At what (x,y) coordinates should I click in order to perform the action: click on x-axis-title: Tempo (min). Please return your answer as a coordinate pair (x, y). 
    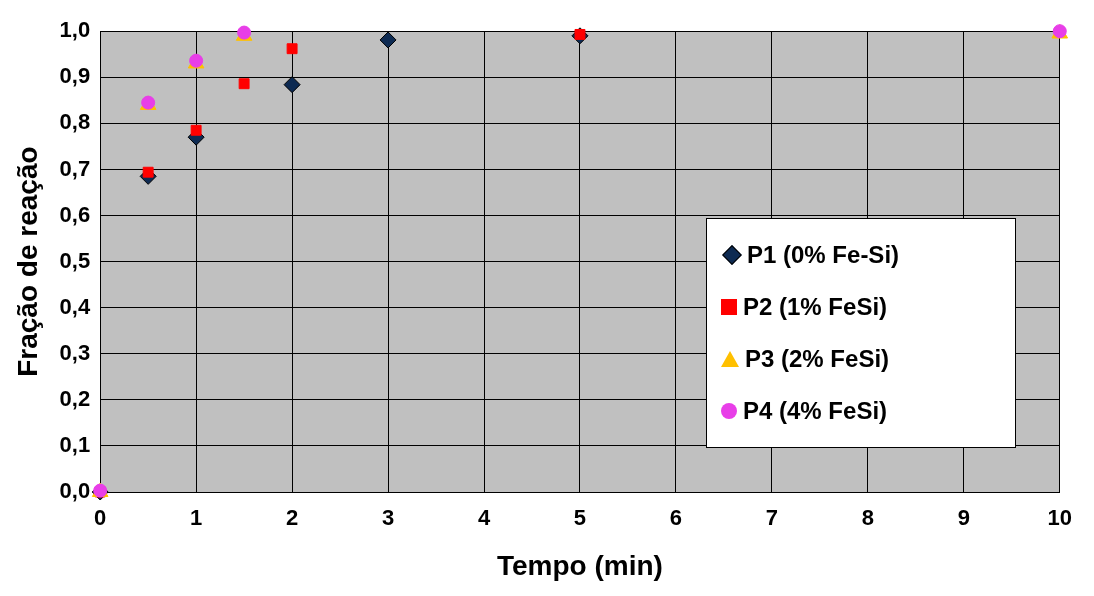
    Looking at the image, I should click on (580, 565).